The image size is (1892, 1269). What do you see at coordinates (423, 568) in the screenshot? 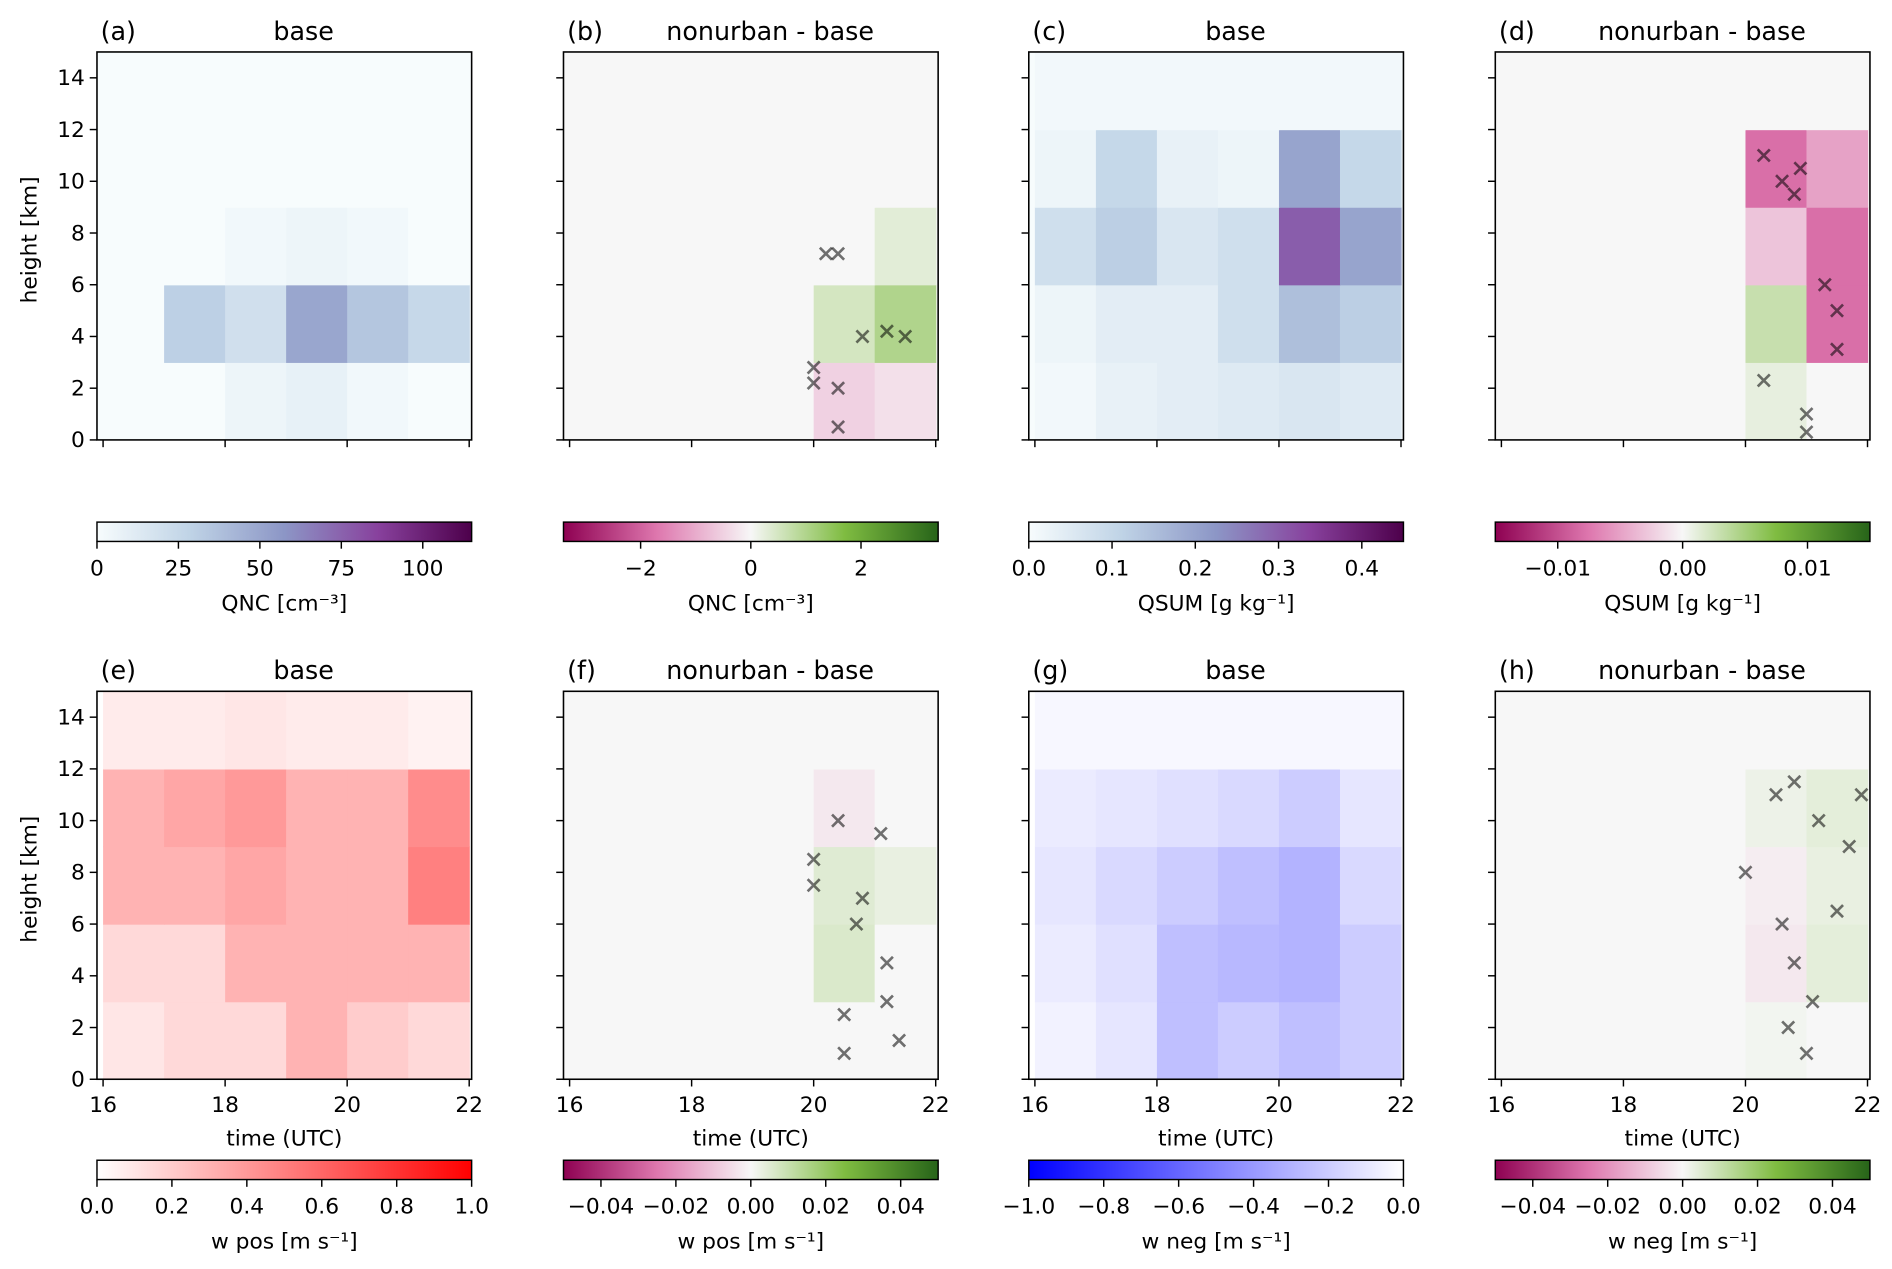
I see `colorbar-tick-label: 100` at bounding box center [423, 568].